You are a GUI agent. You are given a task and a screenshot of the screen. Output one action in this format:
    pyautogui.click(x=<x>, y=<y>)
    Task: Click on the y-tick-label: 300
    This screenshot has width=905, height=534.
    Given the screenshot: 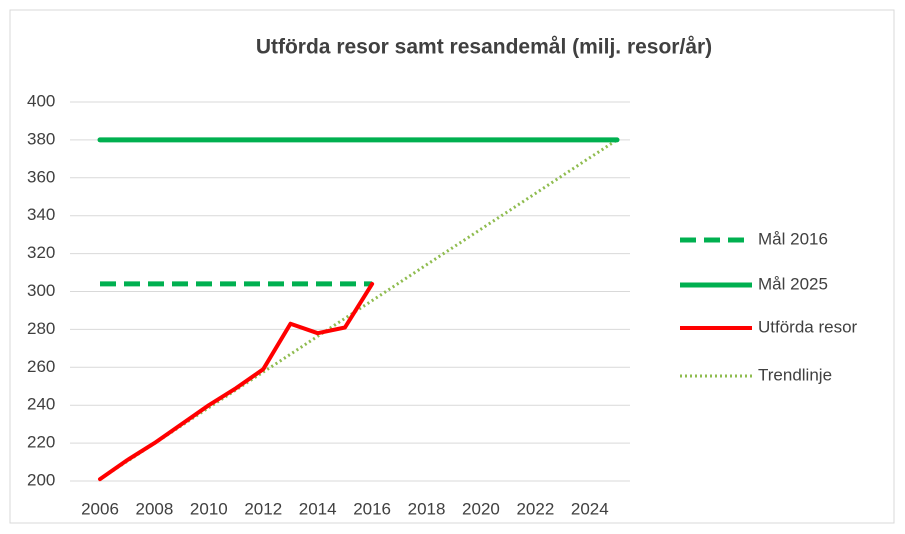 What is the action you would take?
    pyautogui.click(x=41, y=290)
    